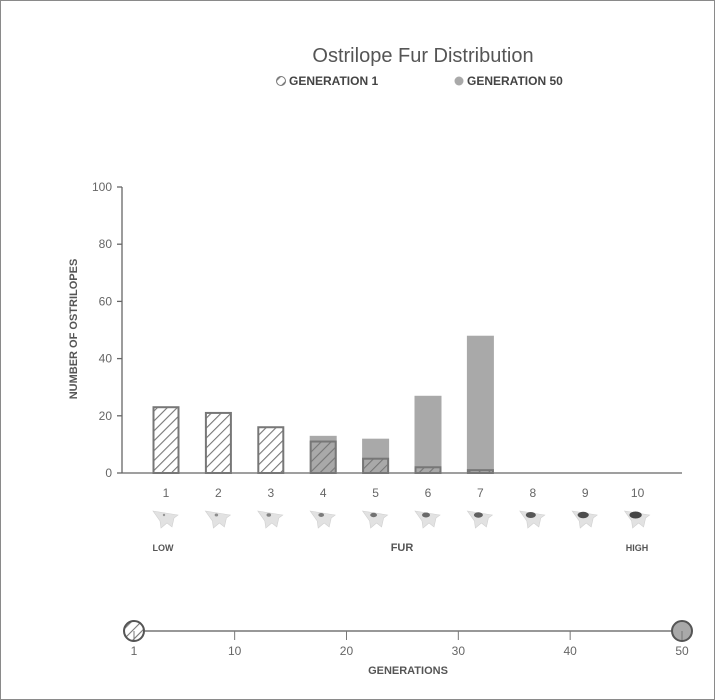 Image resolution: width=715 pixels, height=700 pixels. Describe the element at coordinates (638, 493) in the screenshot. I see `x-tick-label: 10` at that location.